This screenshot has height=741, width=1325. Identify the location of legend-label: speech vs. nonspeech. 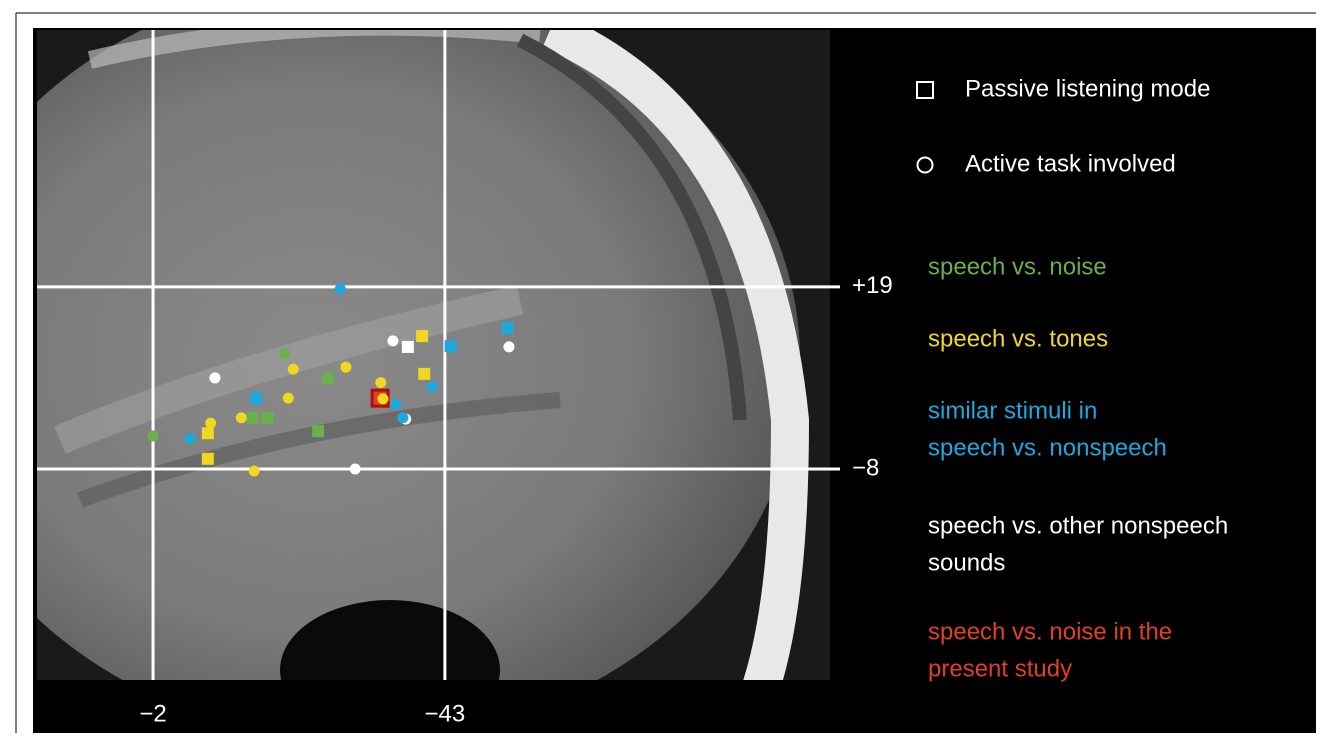
(1047, 447).